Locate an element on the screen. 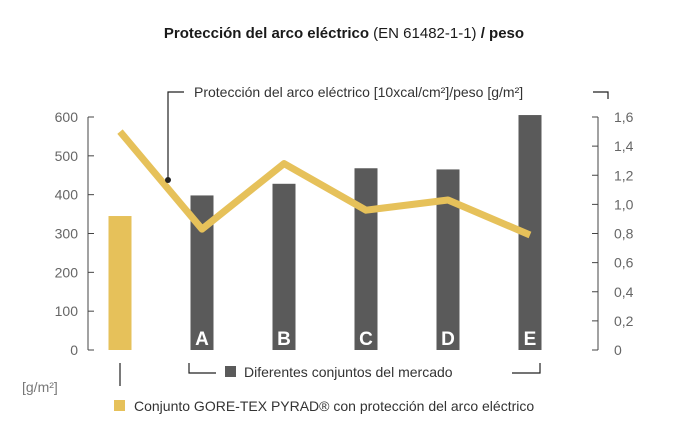 This screenshot has width=689, height=437. legend-swatch-market is located at coordinates (230, 371).